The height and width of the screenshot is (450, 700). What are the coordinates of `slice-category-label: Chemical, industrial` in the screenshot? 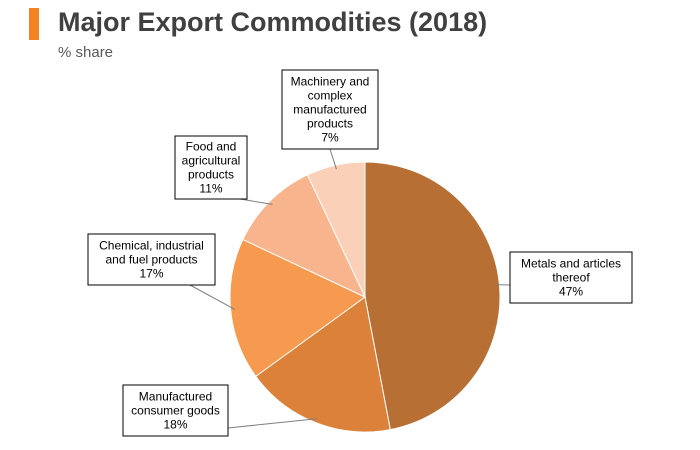 It's located at (151, 246).